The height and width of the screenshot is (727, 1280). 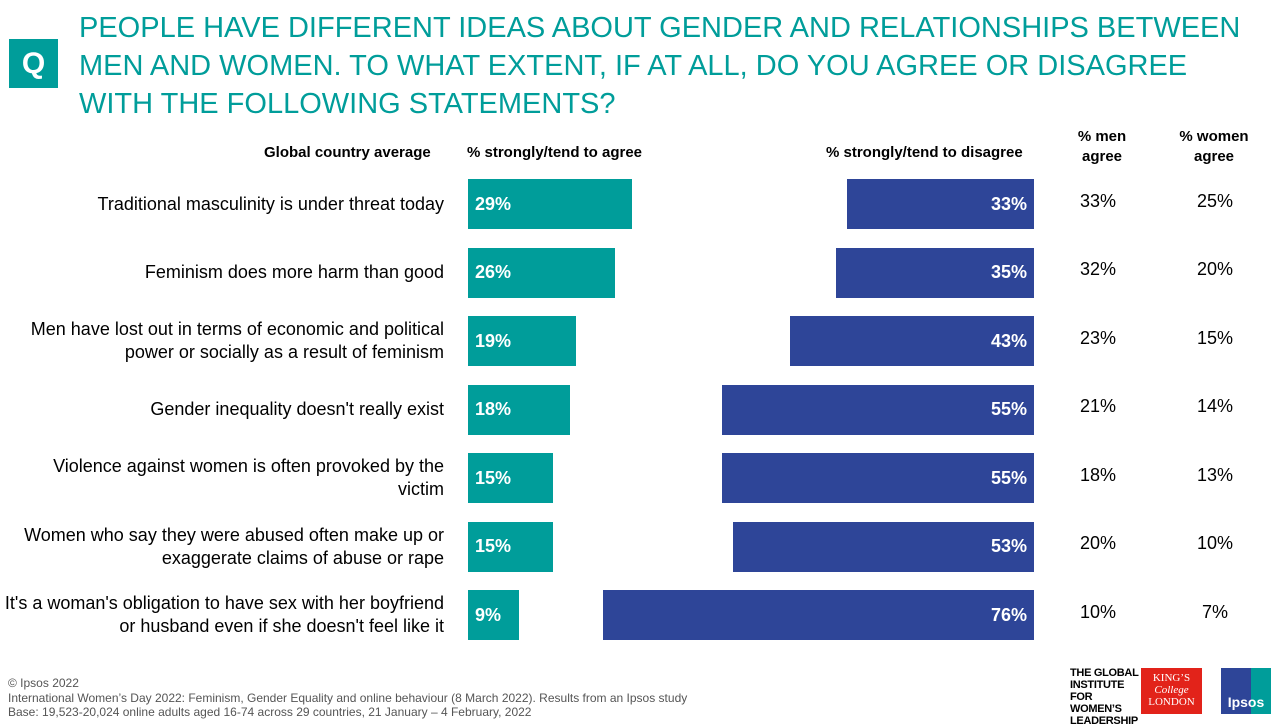 I want to click on women-agree-value: 7%, so click(x=1214, y=611).